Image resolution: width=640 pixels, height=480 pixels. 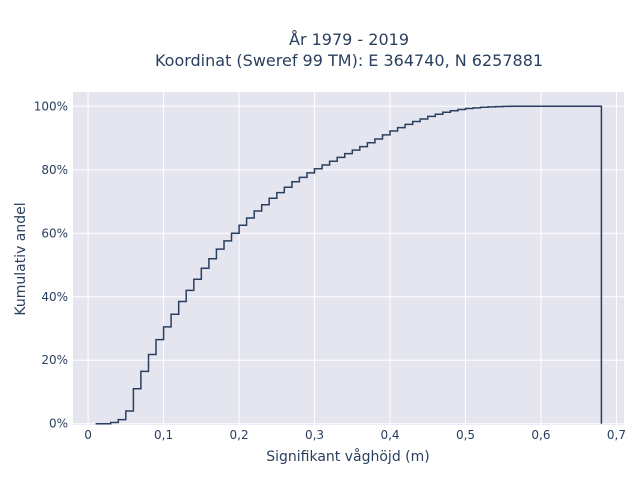 I want to click on x-axis-title: Signifikant våghöjd (m), so click(x=347, y=456).